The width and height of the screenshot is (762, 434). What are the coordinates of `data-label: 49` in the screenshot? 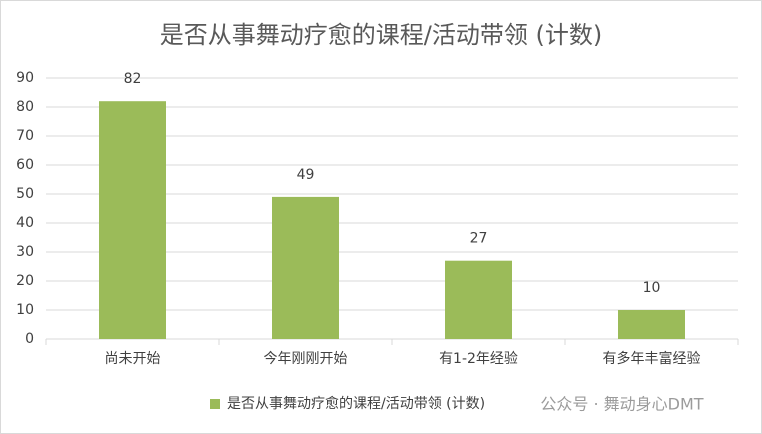 It's located at (306, 175).